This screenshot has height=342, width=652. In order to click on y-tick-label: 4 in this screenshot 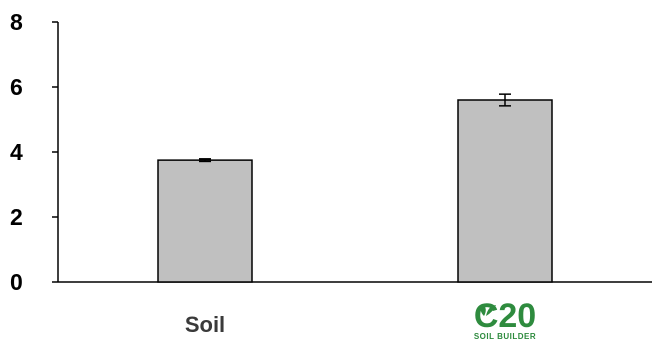, I will do `click(16, 152)`.